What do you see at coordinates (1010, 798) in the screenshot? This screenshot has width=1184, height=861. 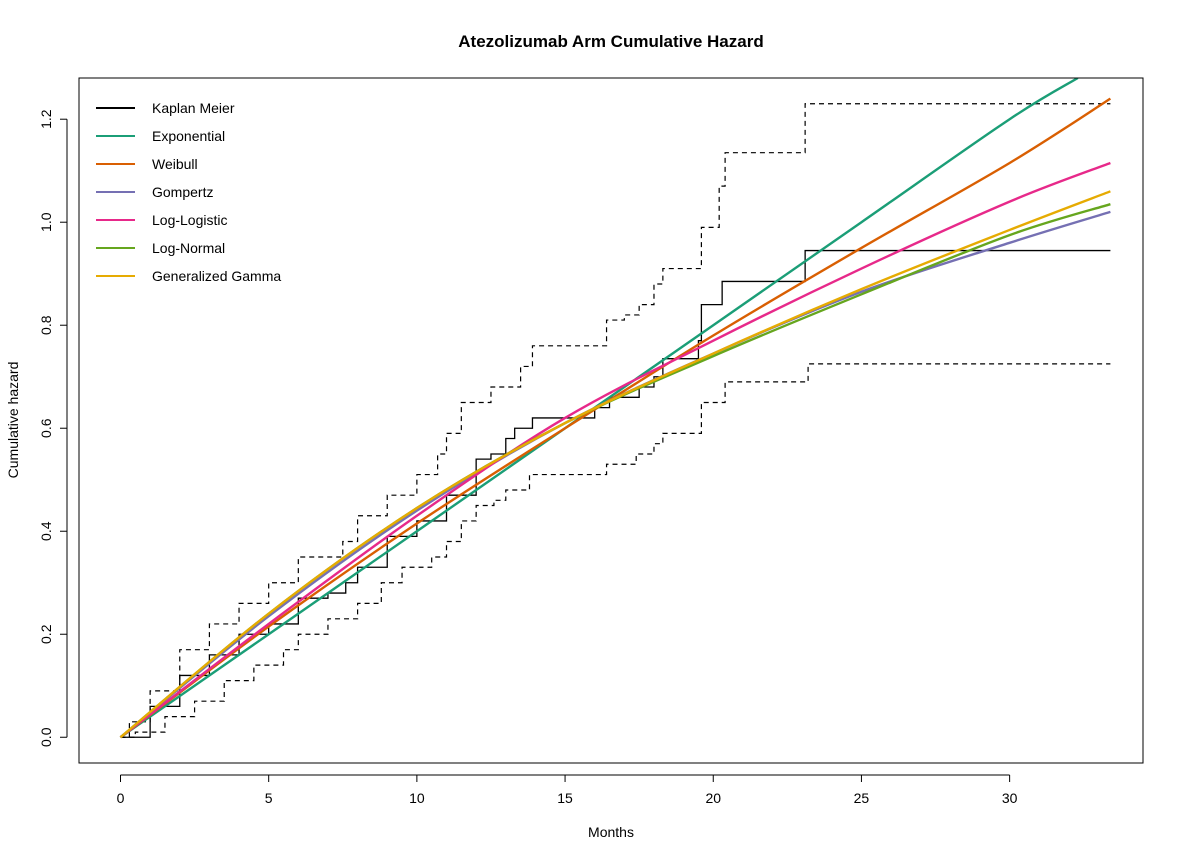 I see `x-tick-label: 30` at bounding box center [1010, 798].